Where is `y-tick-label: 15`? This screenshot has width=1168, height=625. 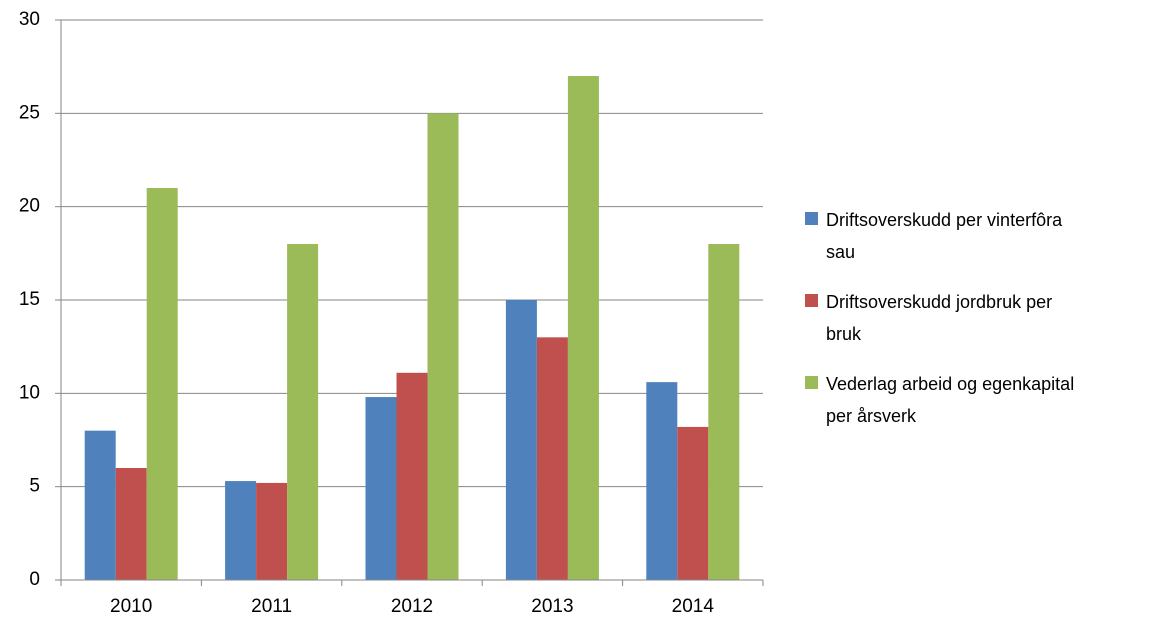
y-tick-label: 15 is located at coordinates (29, 299).